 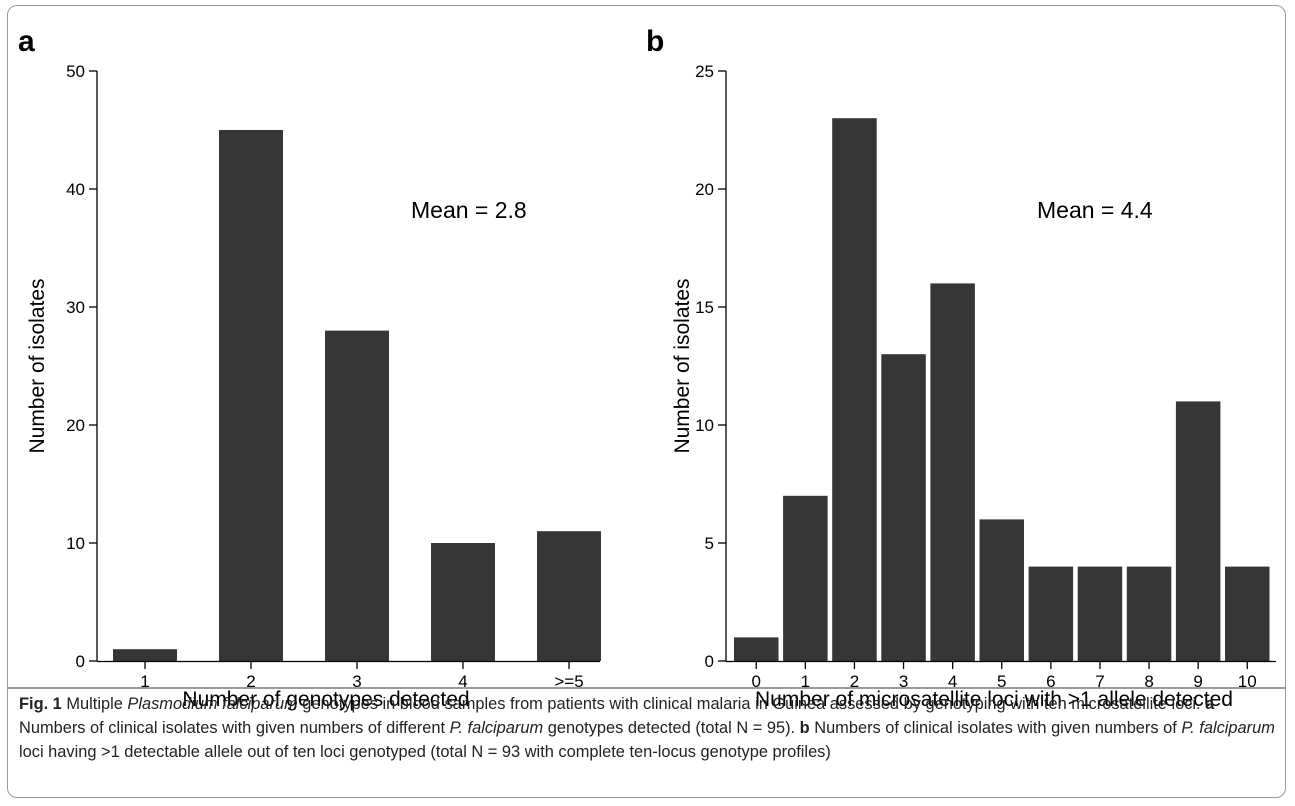 I want to click on caption-species: Plasmodium falciparum, so click(x=212, y=704).